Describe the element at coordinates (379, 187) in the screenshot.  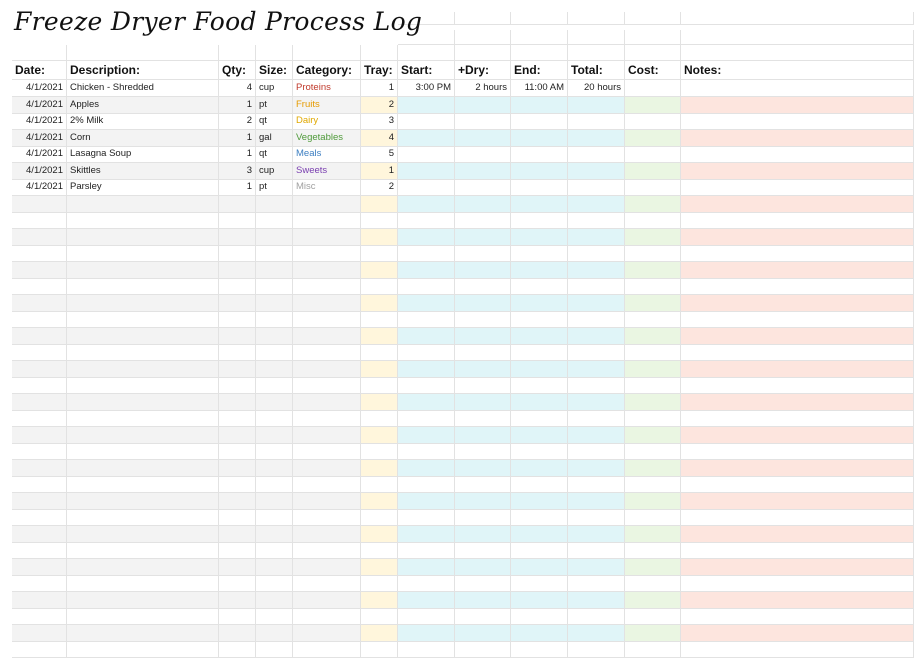
I see `cell-tray: 2` at that location.